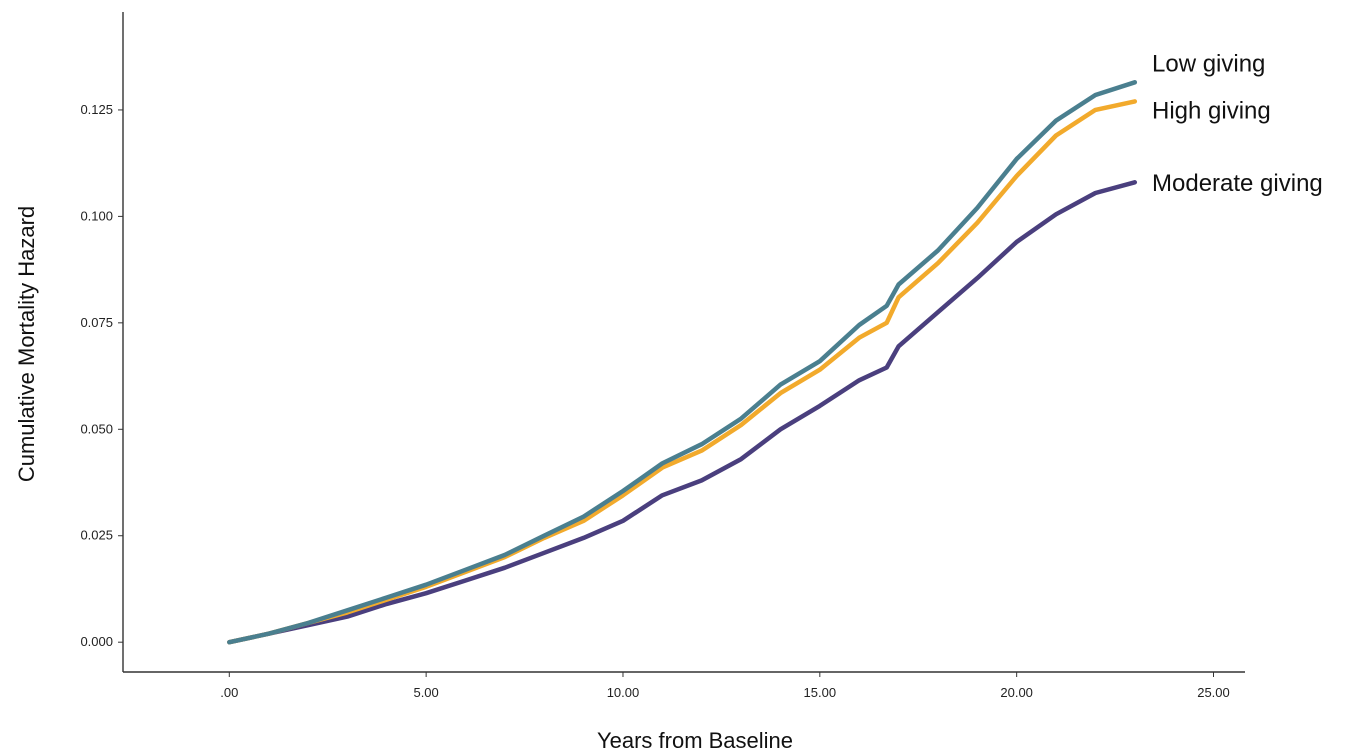 This screenshot has width=1350, height=754. What do you see at coordinates (96, 215) in the screenshot?
I see `y-tick-label: 0.100` at bounding box center [96, 215].